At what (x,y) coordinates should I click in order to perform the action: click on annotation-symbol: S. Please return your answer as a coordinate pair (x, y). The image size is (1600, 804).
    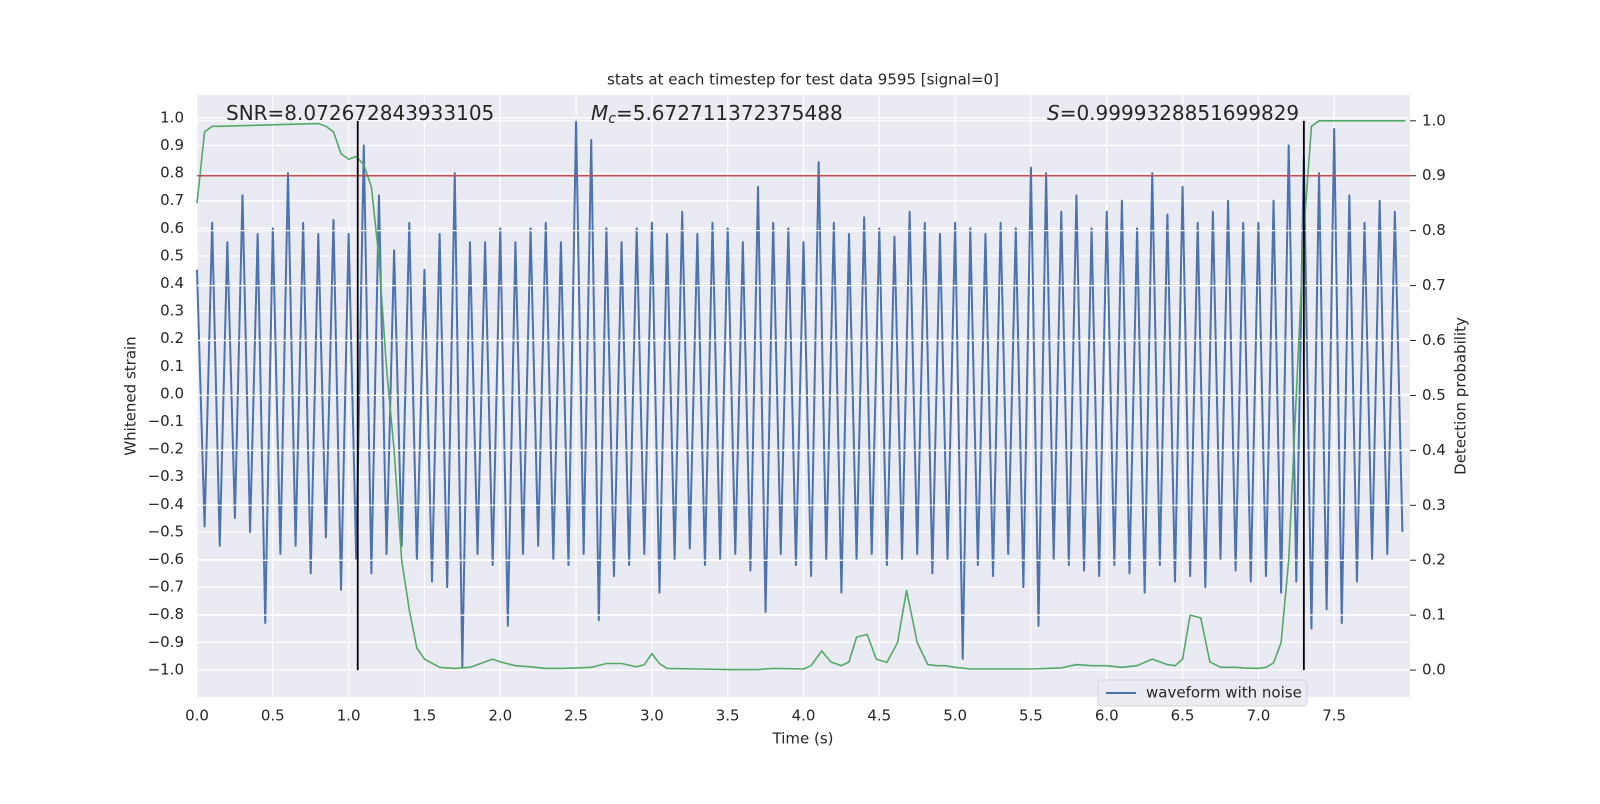
    Looking at the image, I should click on (1053, 113).